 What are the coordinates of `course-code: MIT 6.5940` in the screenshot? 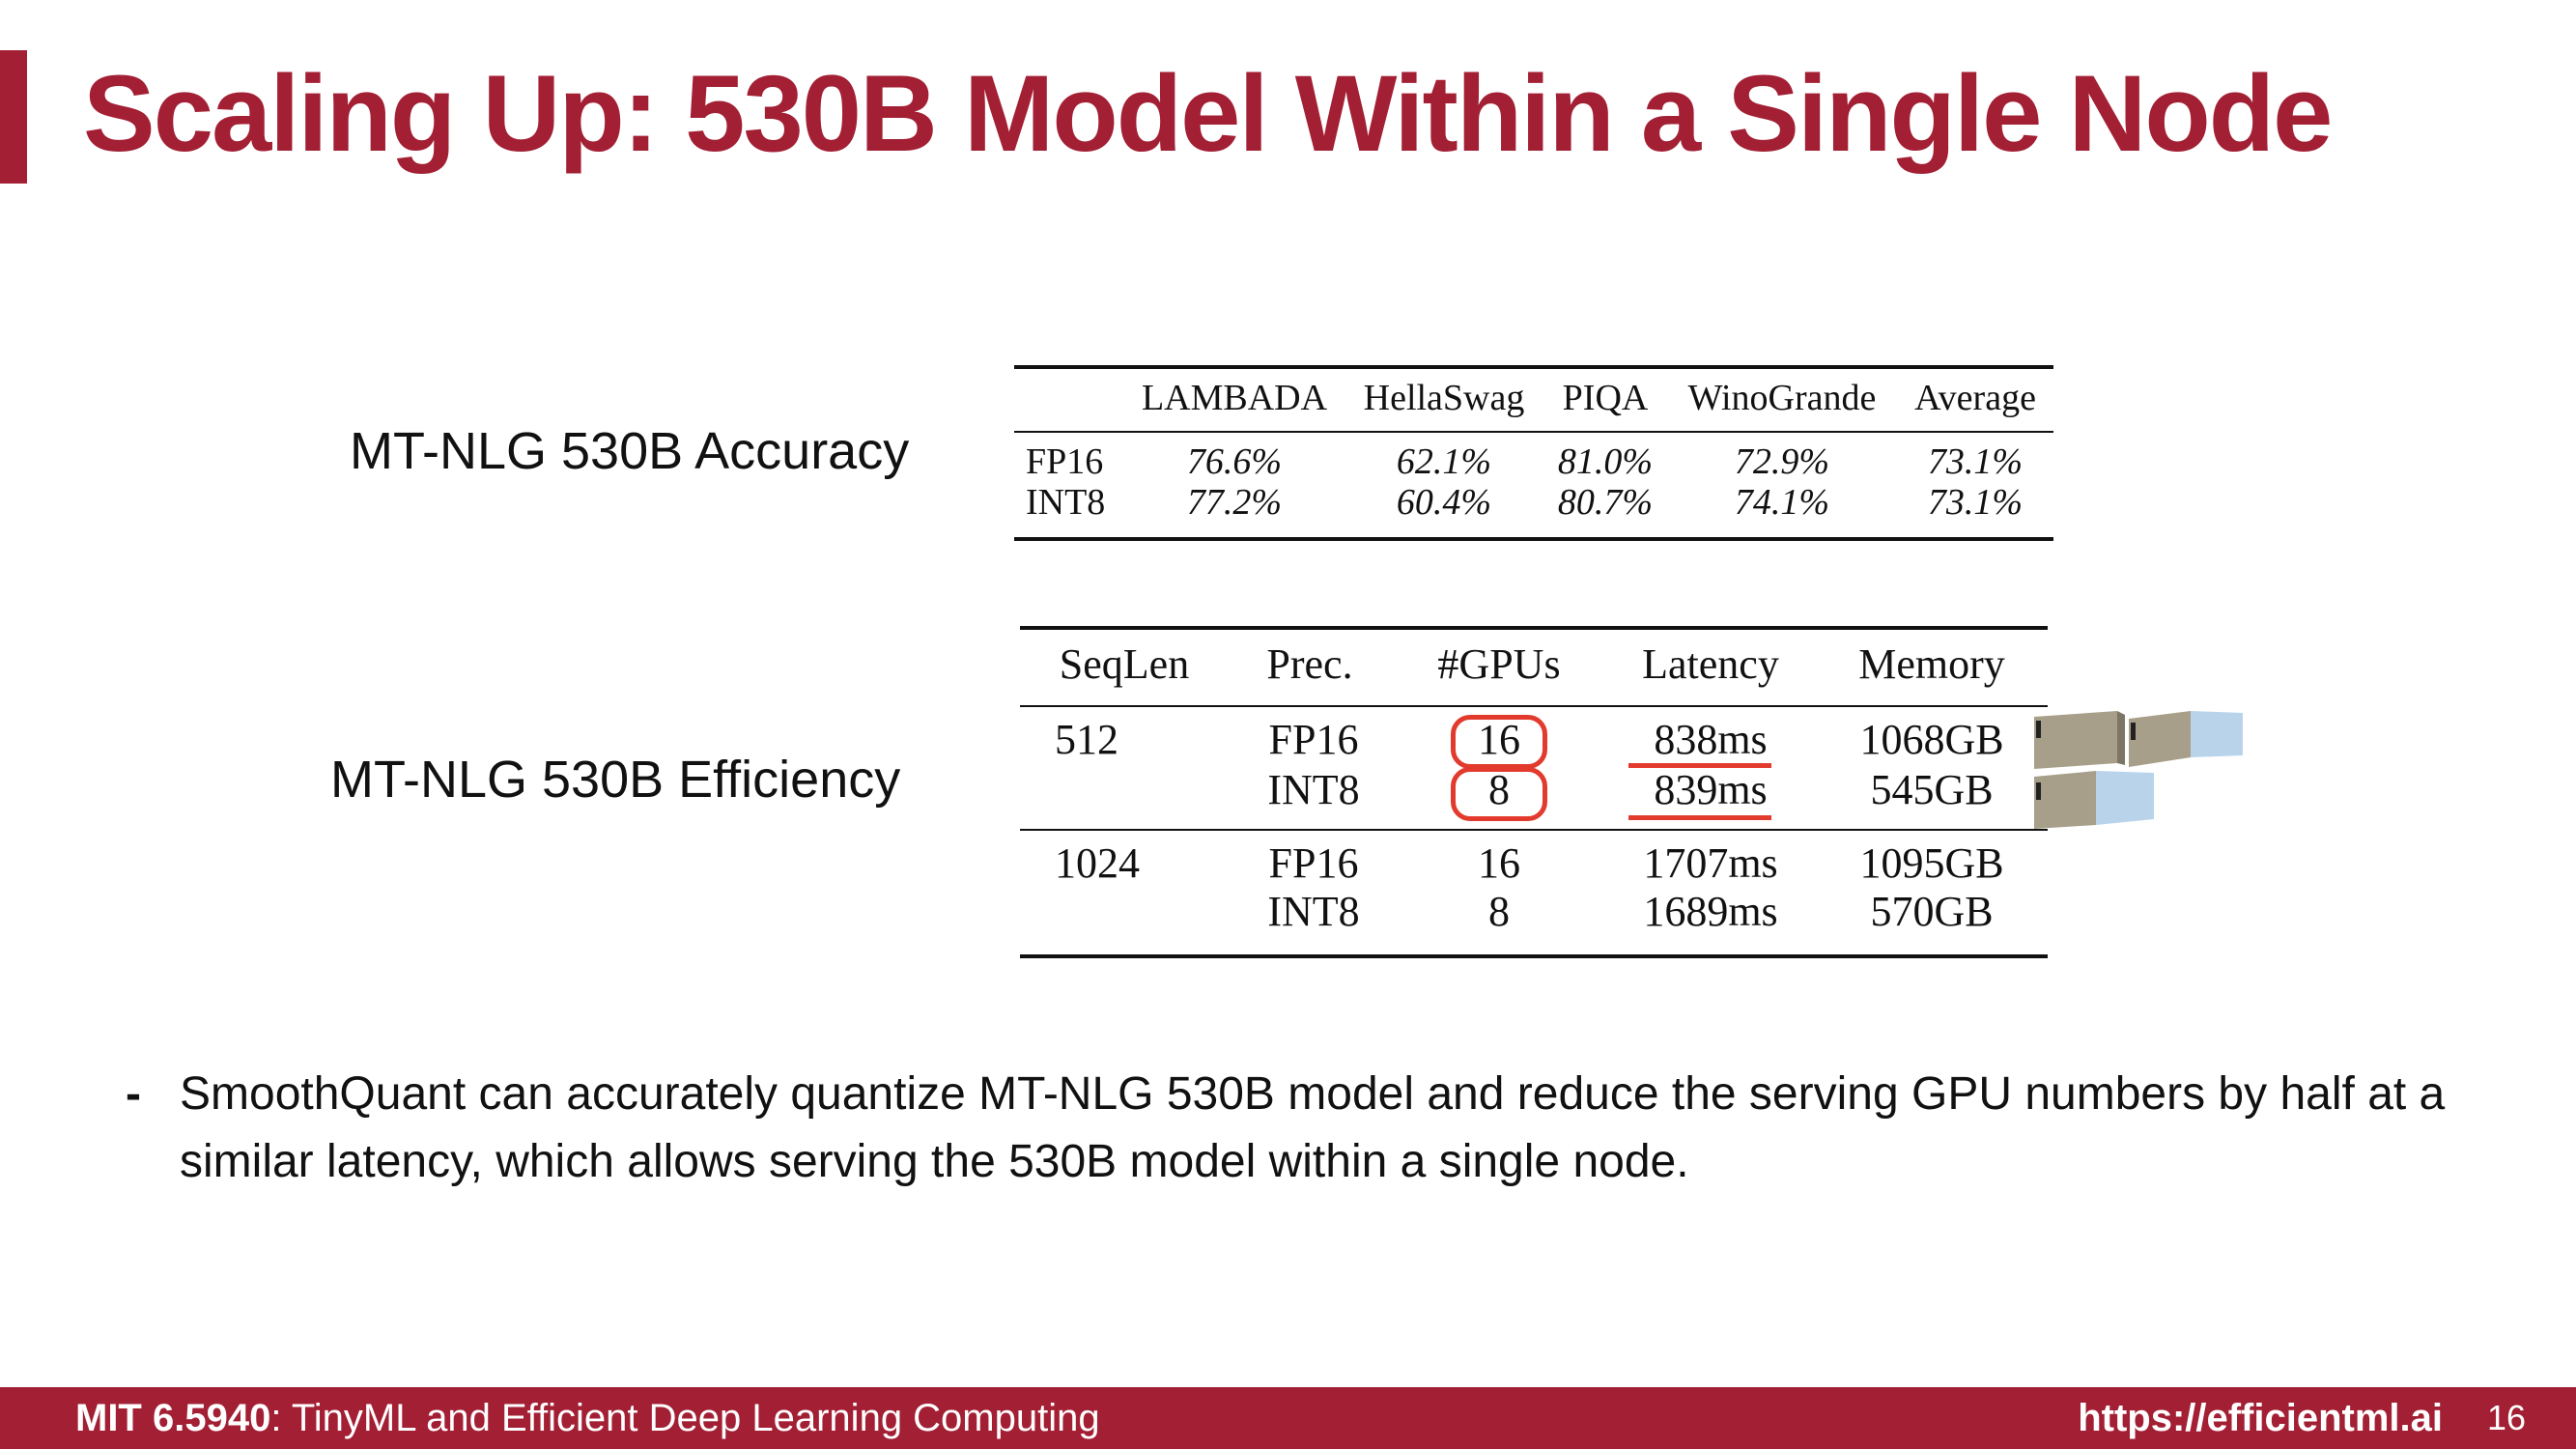 It's located at (173, 1418).